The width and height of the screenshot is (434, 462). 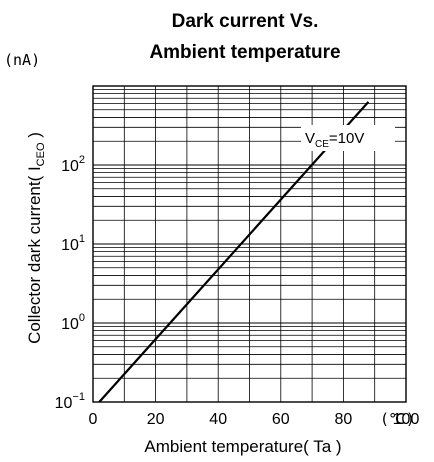 I want to click on annotation-background, so click(x=348, y=138).